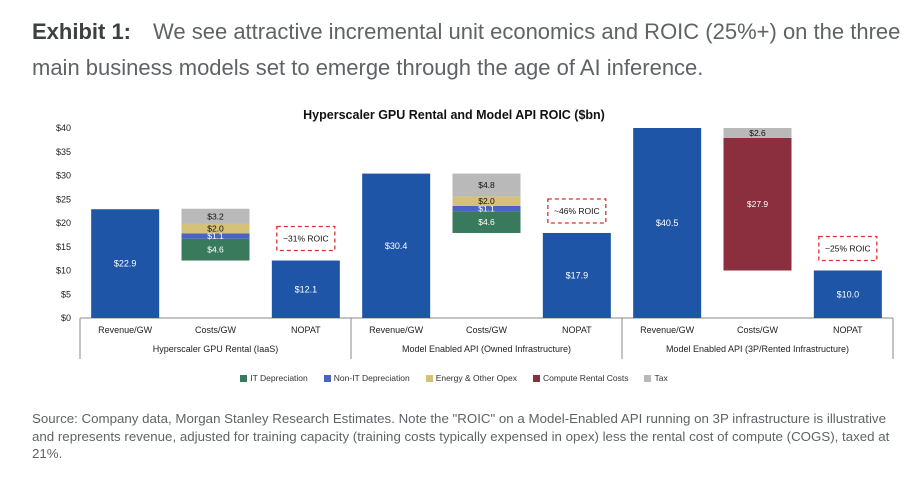 This screenshot has height=478, width=908. Describe the element at coordinates (63, 223) in the screenshot. I see `y-tick-label: $20` at that location.